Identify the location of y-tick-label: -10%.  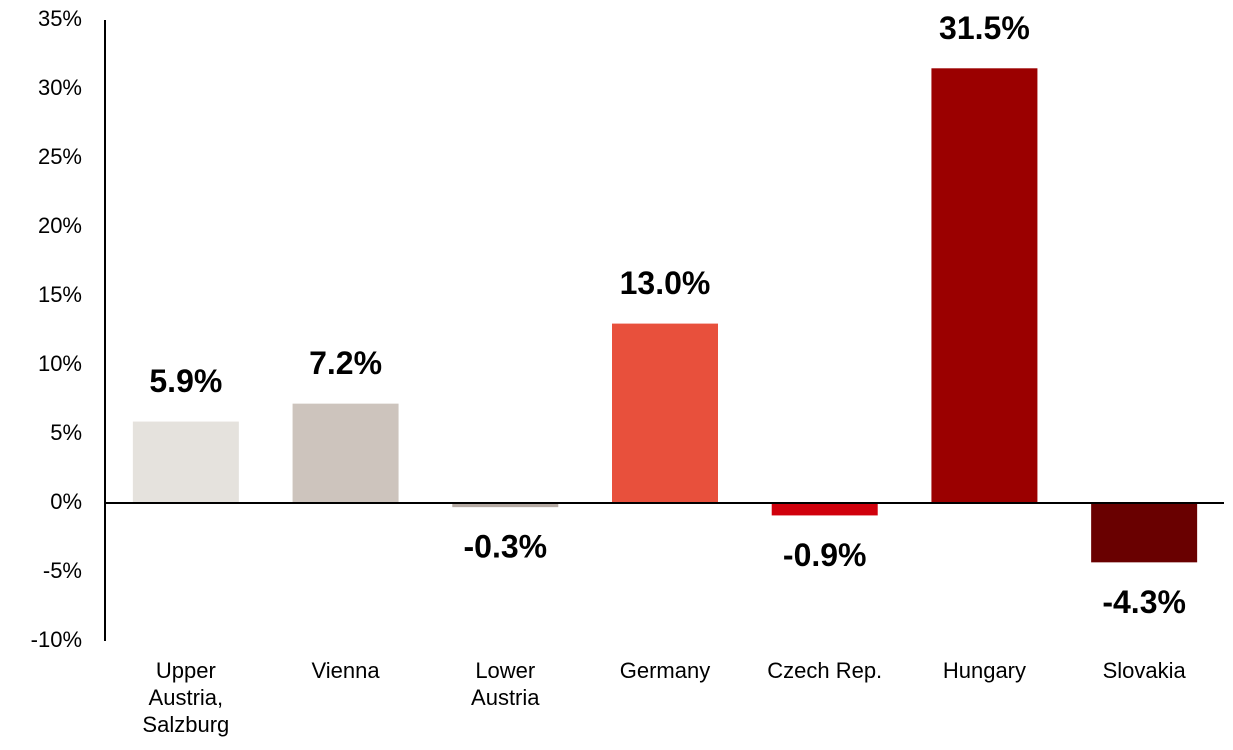
(56, 639).